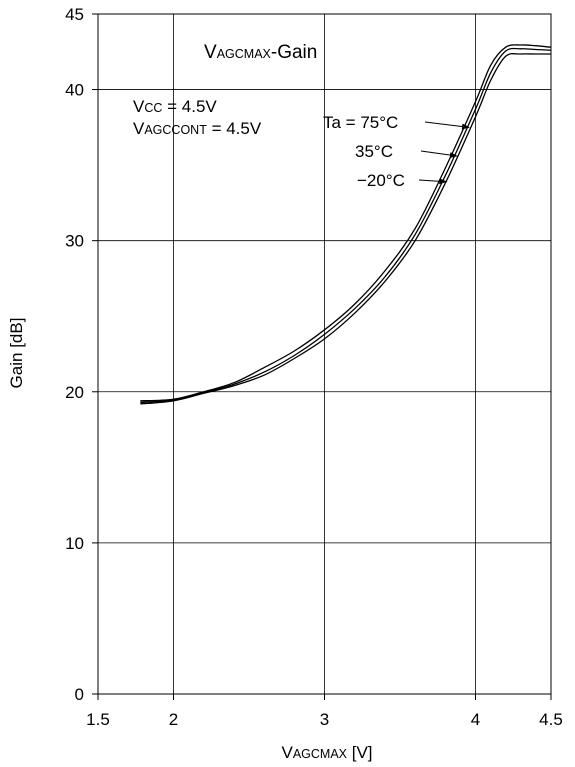 This screenshot has width=575, height=767. I want to click on x-tick-label: 1.5, so click(98, 719).